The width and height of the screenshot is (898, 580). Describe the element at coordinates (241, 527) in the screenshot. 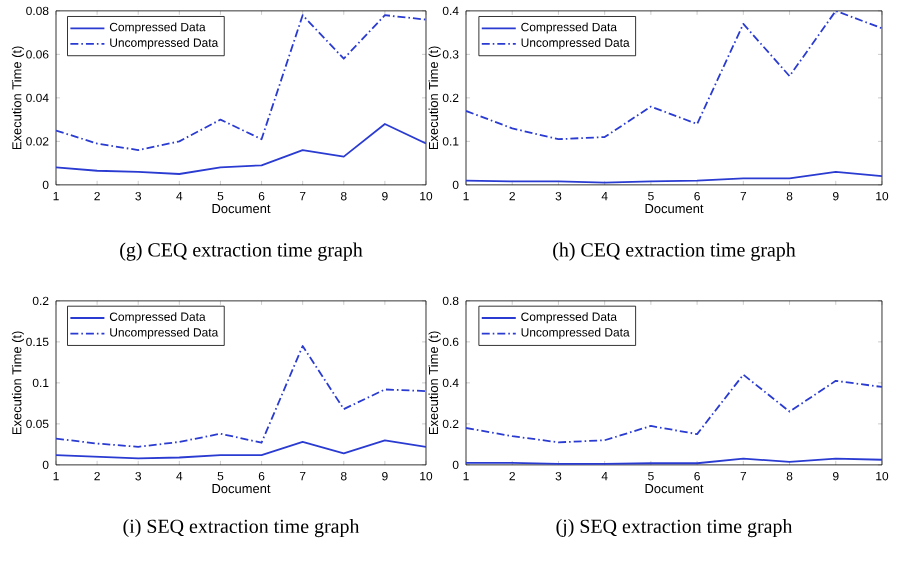

I see `text: (i) SEQ extraction time graph` at that location.